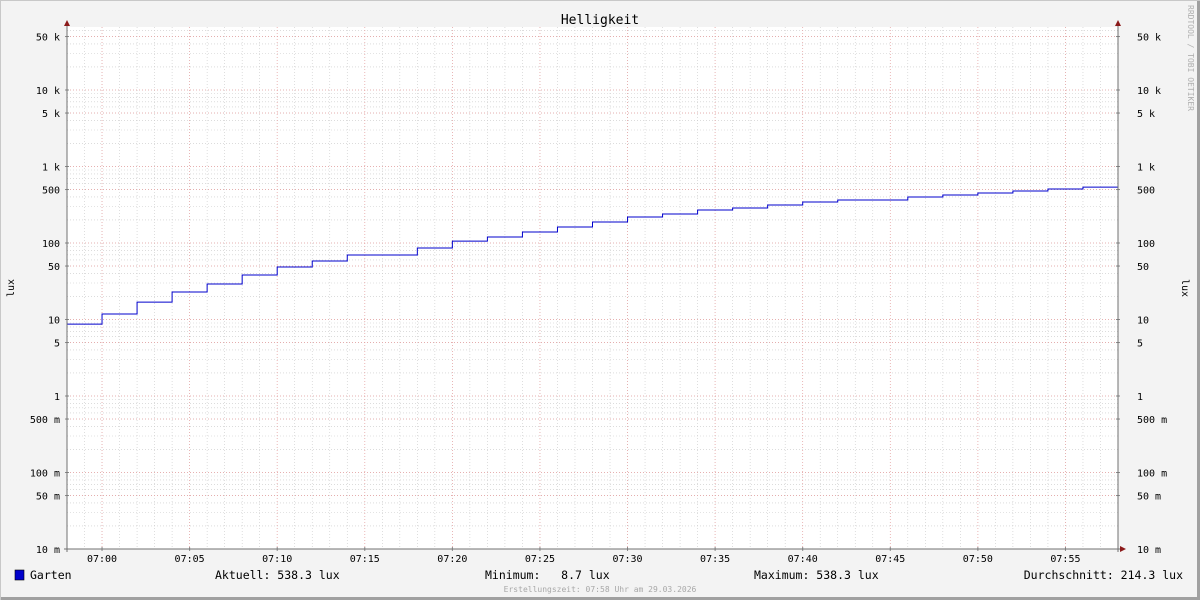  I want to click on y-tick-label-right: 100, so click(1146, 244).